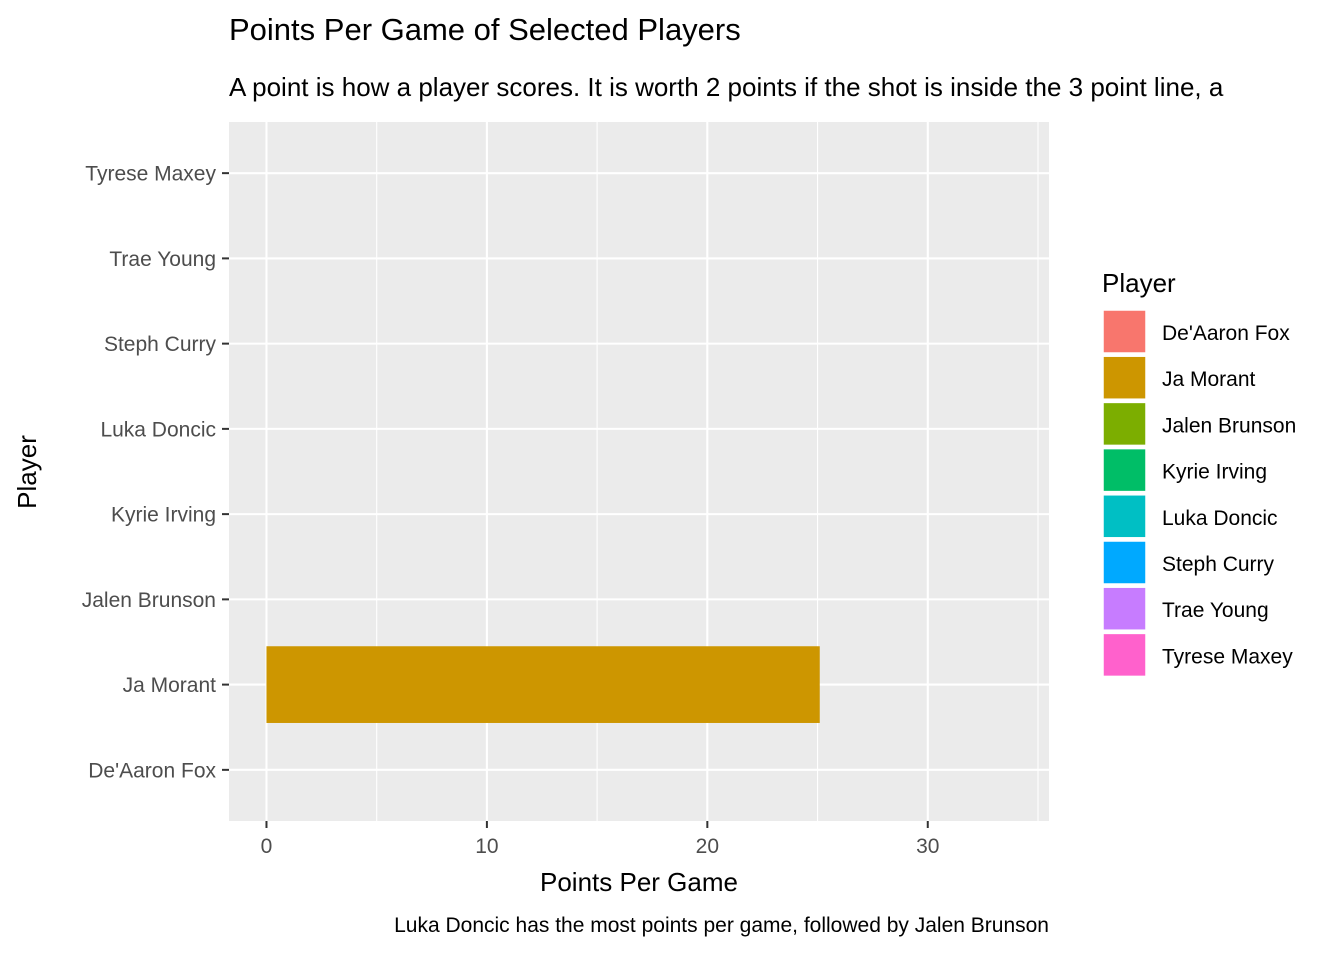 This screenshot has width=1344, height=960. Describe the element at coordinates (1214, 472) in the screenshot. I see `legend-label: Kyrie Irving` at that location.